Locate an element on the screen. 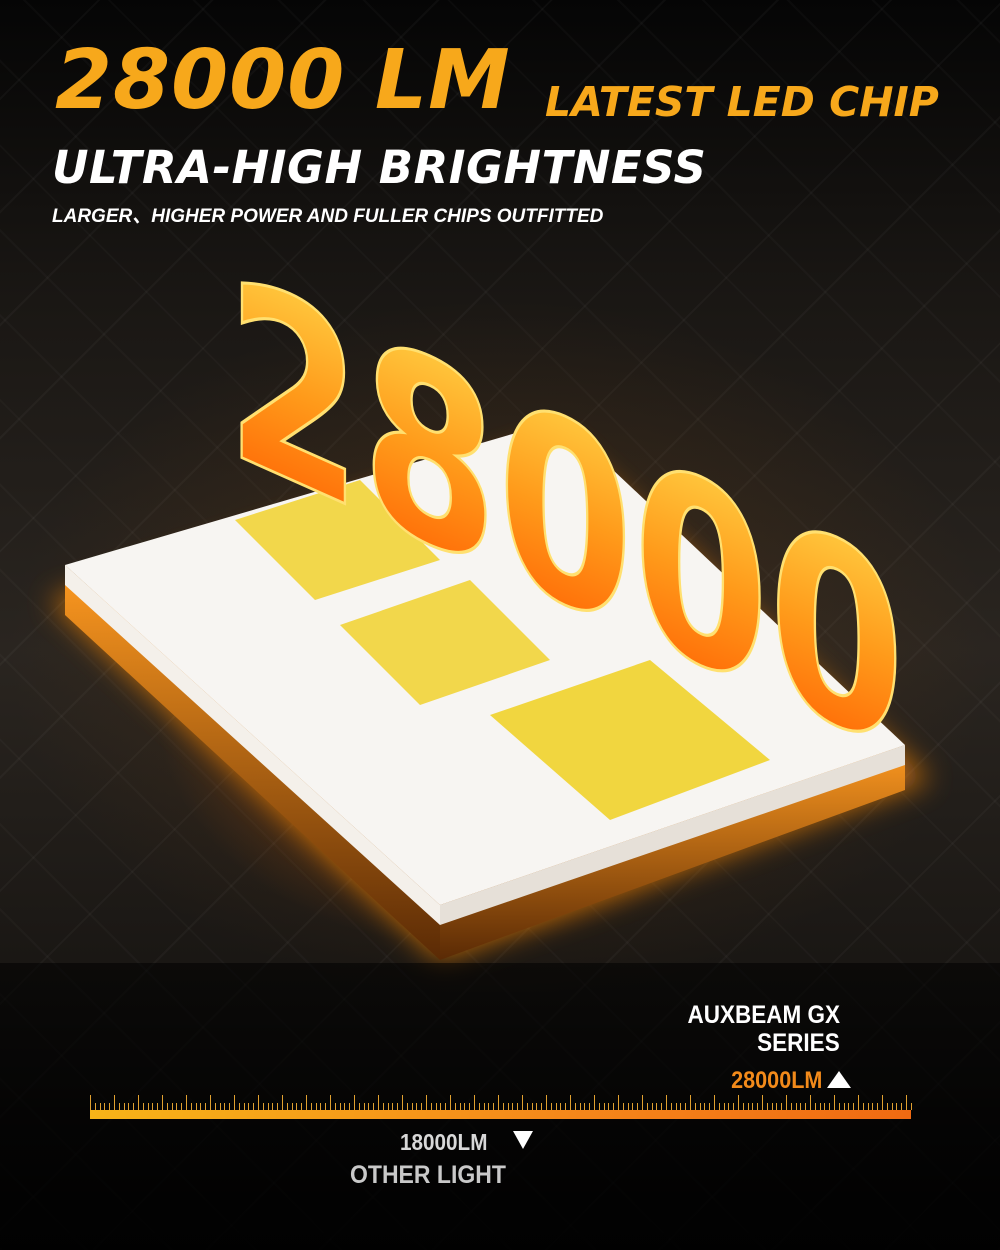  brand-label-line2: SERIES is located at coordinates (798, 1043).